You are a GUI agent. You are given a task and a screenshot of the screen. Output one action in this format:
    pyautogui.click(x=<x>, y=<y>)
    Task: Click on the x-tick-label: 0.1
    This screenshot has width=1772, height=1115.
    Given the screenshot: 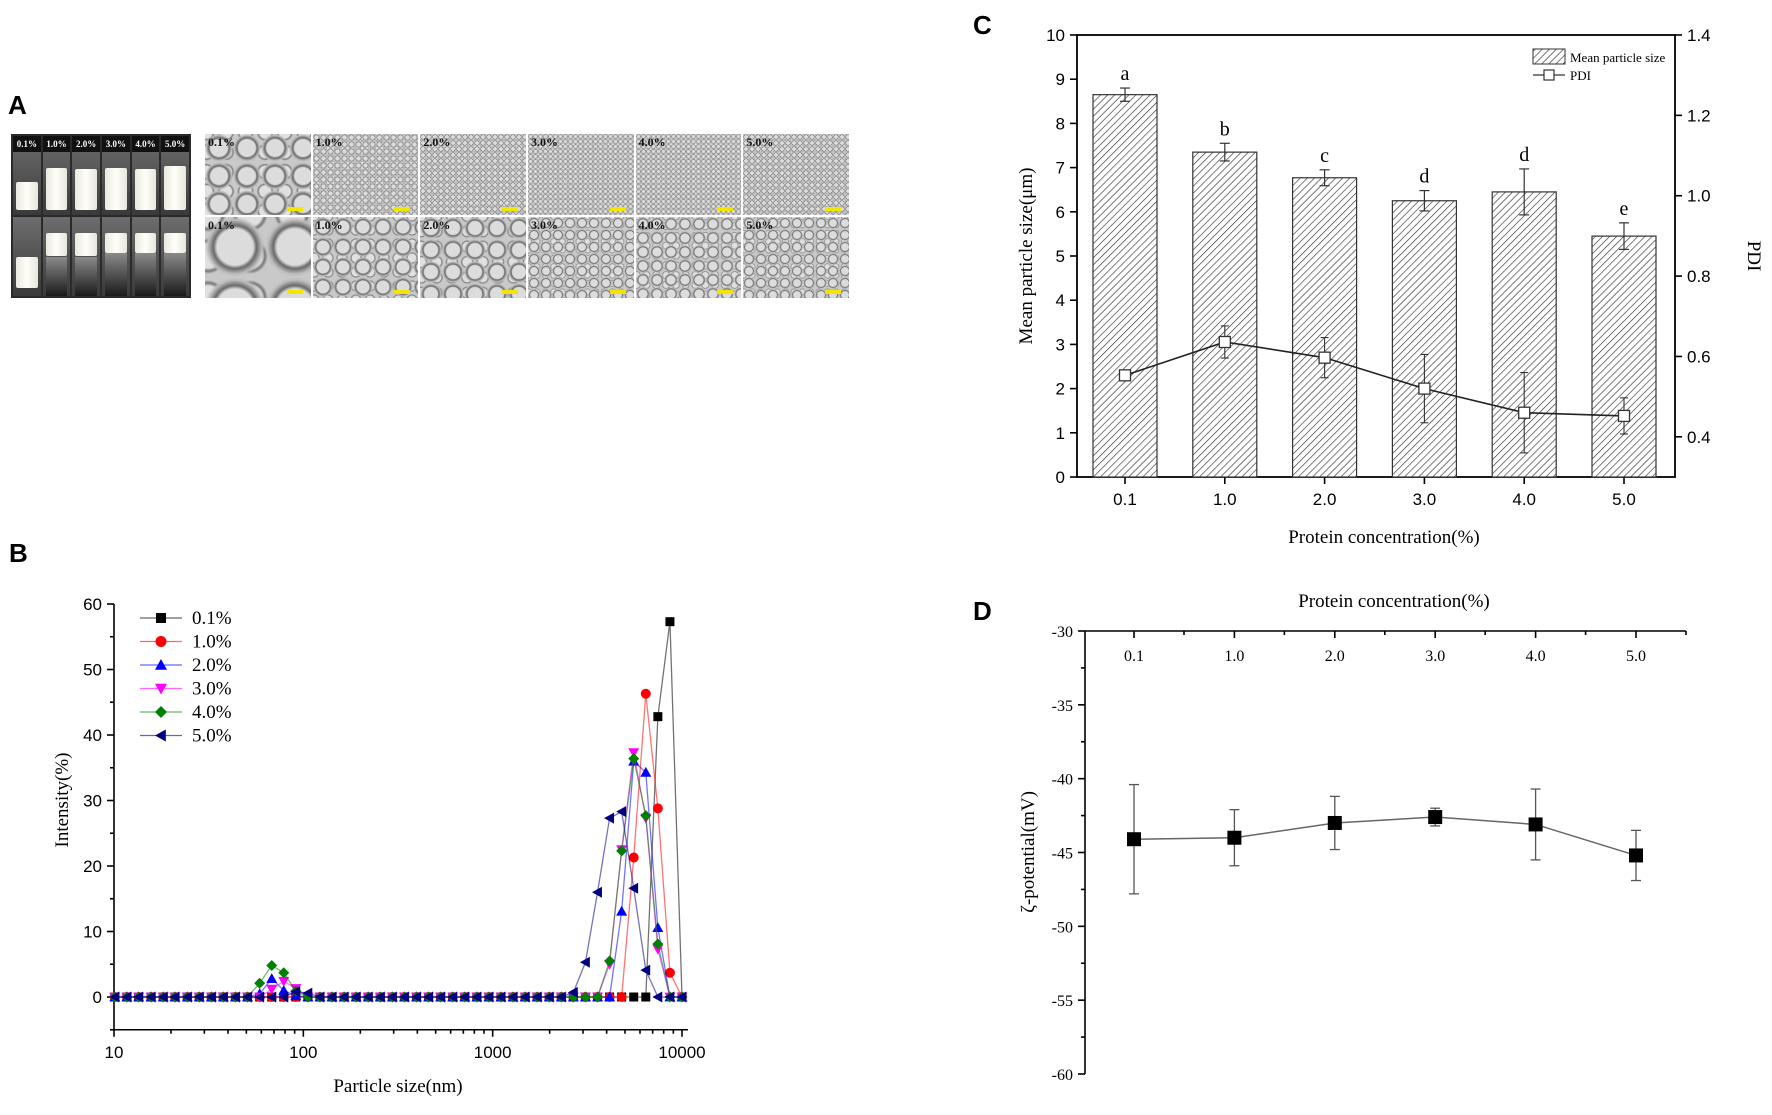 What is the action you would take?
    pyautogui.click(x=1125, y=499)
    